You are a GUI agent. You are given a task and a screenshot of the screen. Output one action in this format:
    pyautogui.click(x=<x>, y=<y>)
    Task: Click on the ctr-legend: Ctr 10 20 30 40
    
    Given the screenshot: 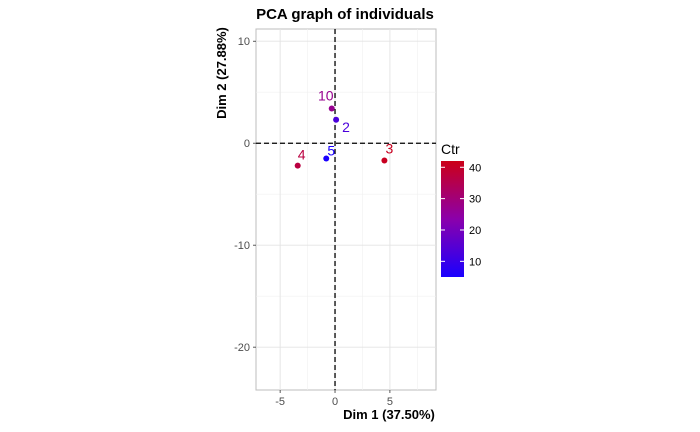 What is the action you would take?
    pyautogui.click(x=461, y=209)
    